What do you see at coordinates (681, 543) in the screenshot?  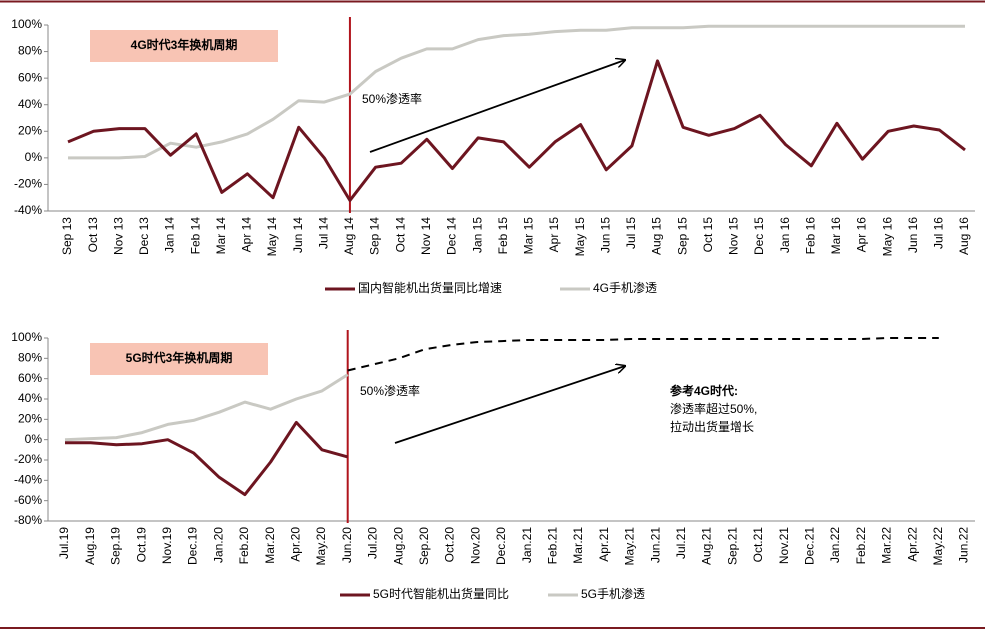 I see `x-tick-label: Jul.21` at bounding box center [681, 543].